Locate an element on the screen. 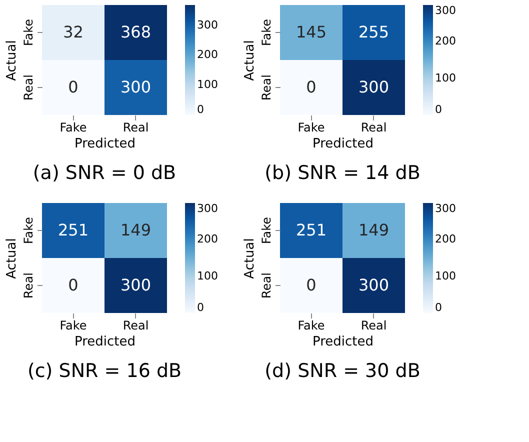 This screenshot has width=529, height=442. data-label: 145 is located at coordinates (311, 32).